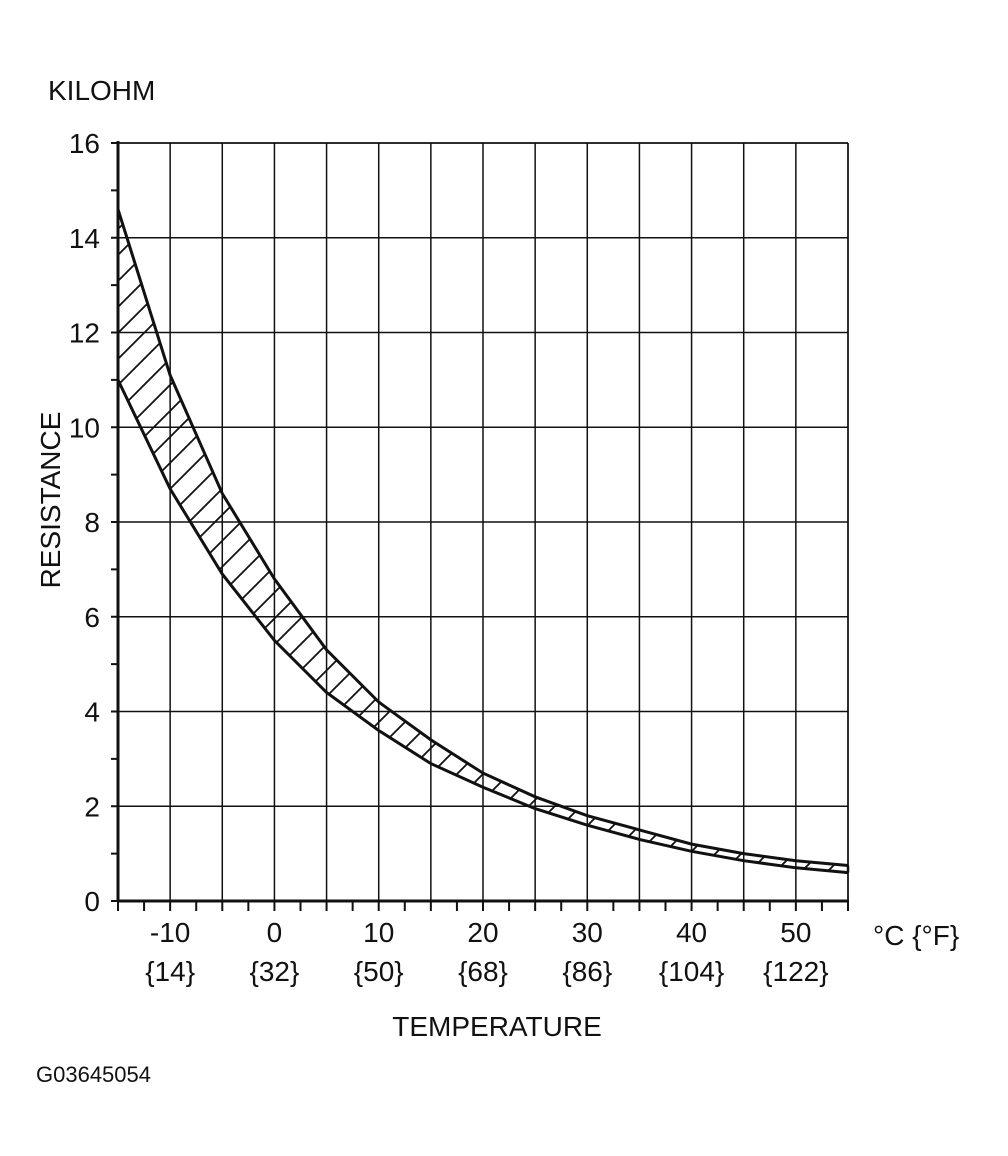 Image resolution: width=1008 pixels, height=1156 pixels. Describe the element at coordinates (84, 238) in the screenshot. I see `y-tick-label: 14` at that location.